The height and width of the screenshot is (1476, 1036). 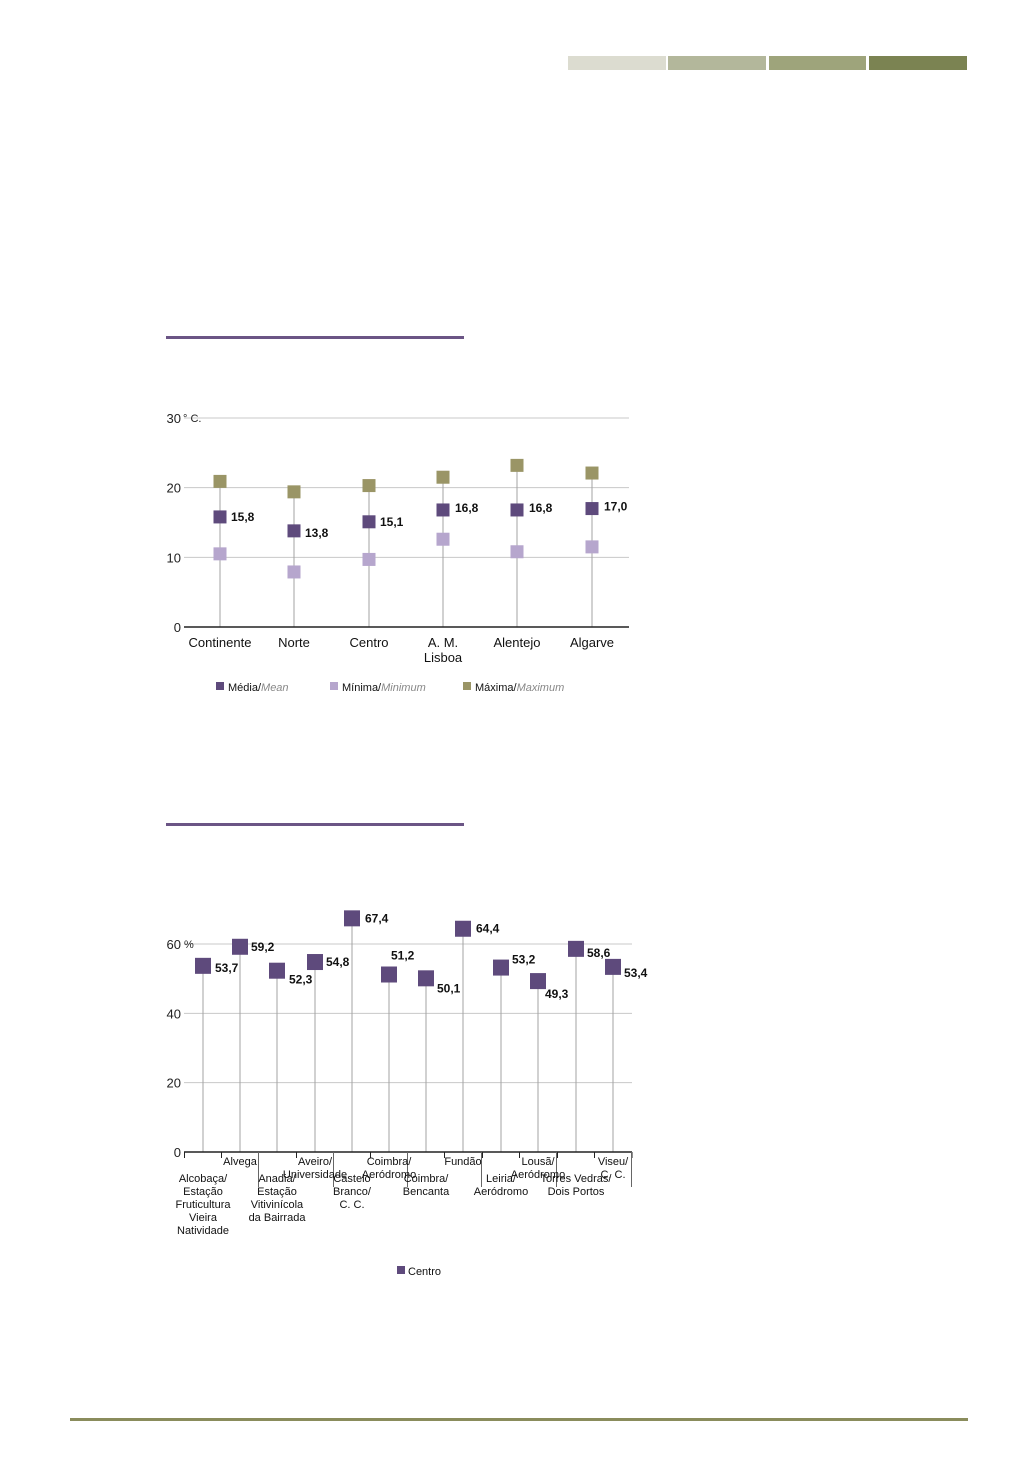 I want to click on category-label: Bencanta, so click(x=426, y=1192).